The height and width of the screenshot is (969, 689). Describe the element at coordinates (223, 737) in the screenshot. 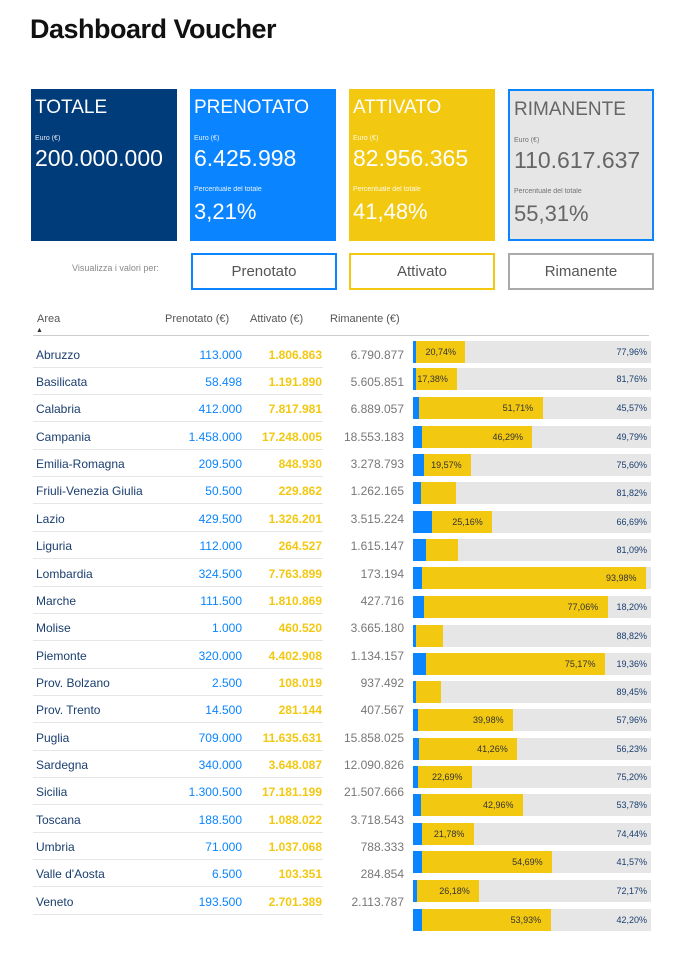

I see `table-row: Puglia 709.000 11.635.631 15.858.025` at that location.